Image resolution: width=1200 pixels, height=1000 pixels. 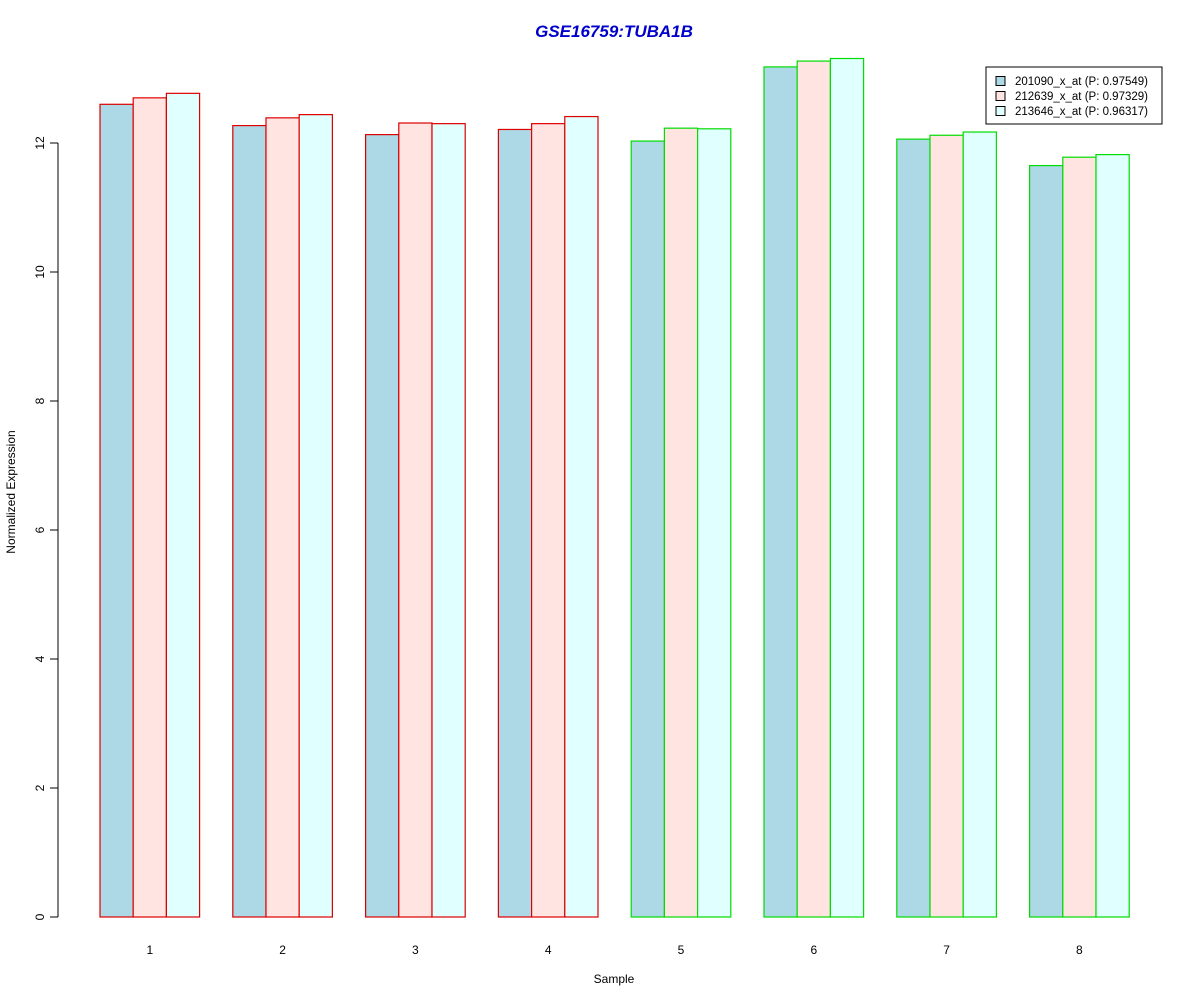 What do you see at coordinates (40, 400) in the screenshot?
I see `y-tick-label: 8` at bounding box center [40, 400].